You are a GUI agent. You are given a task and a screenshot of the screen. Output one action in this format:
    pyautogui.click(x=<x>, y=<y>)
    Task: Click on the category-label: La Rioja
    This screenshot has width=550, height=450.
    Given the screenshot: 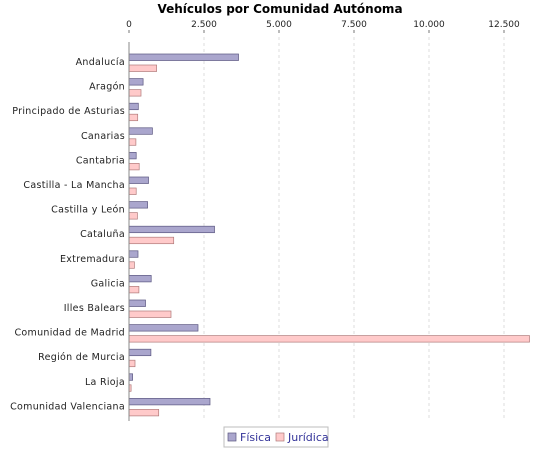 What is the action you would take?
    pyautogui.click(x=105, y=382)
    